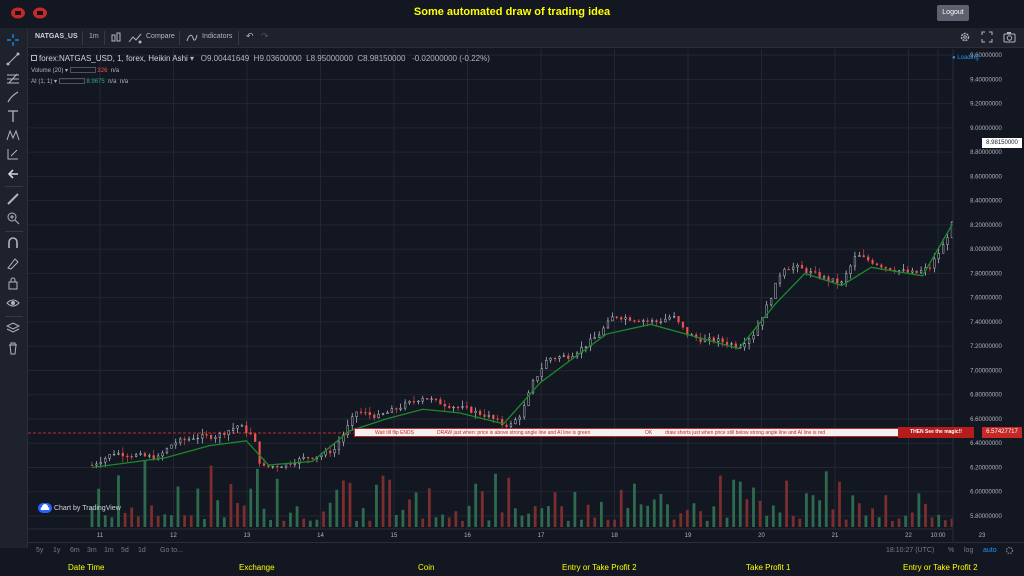  Describe the element at coordinates (135, 38) in the screenshot. I see `compare-icon` at that location.